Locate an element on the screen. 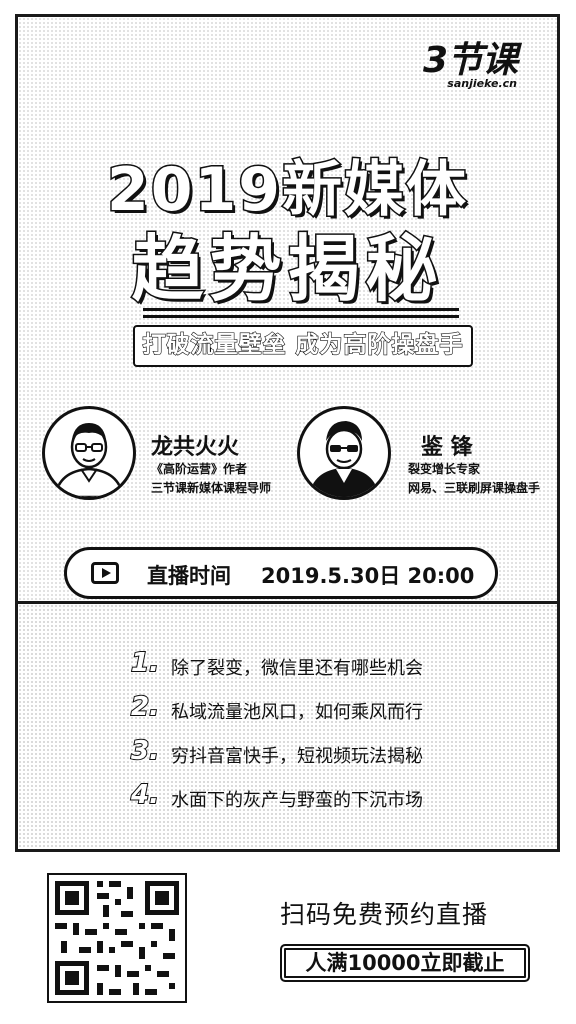 This screenshot has height=1024, width=576. qr-code is located at coordinates (117, 938).